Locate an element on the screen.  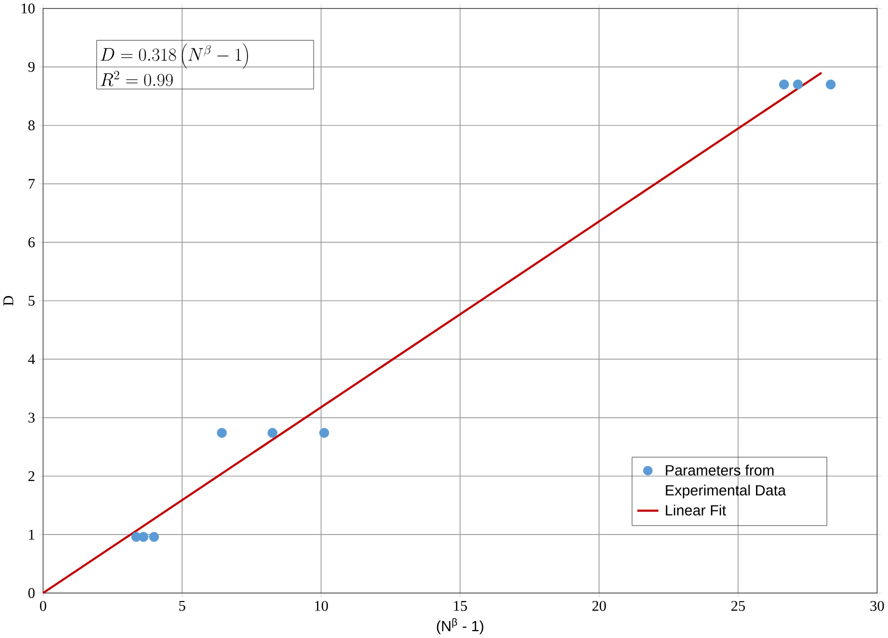
y-tick-label: 7 is located at coordinates (31, 184).